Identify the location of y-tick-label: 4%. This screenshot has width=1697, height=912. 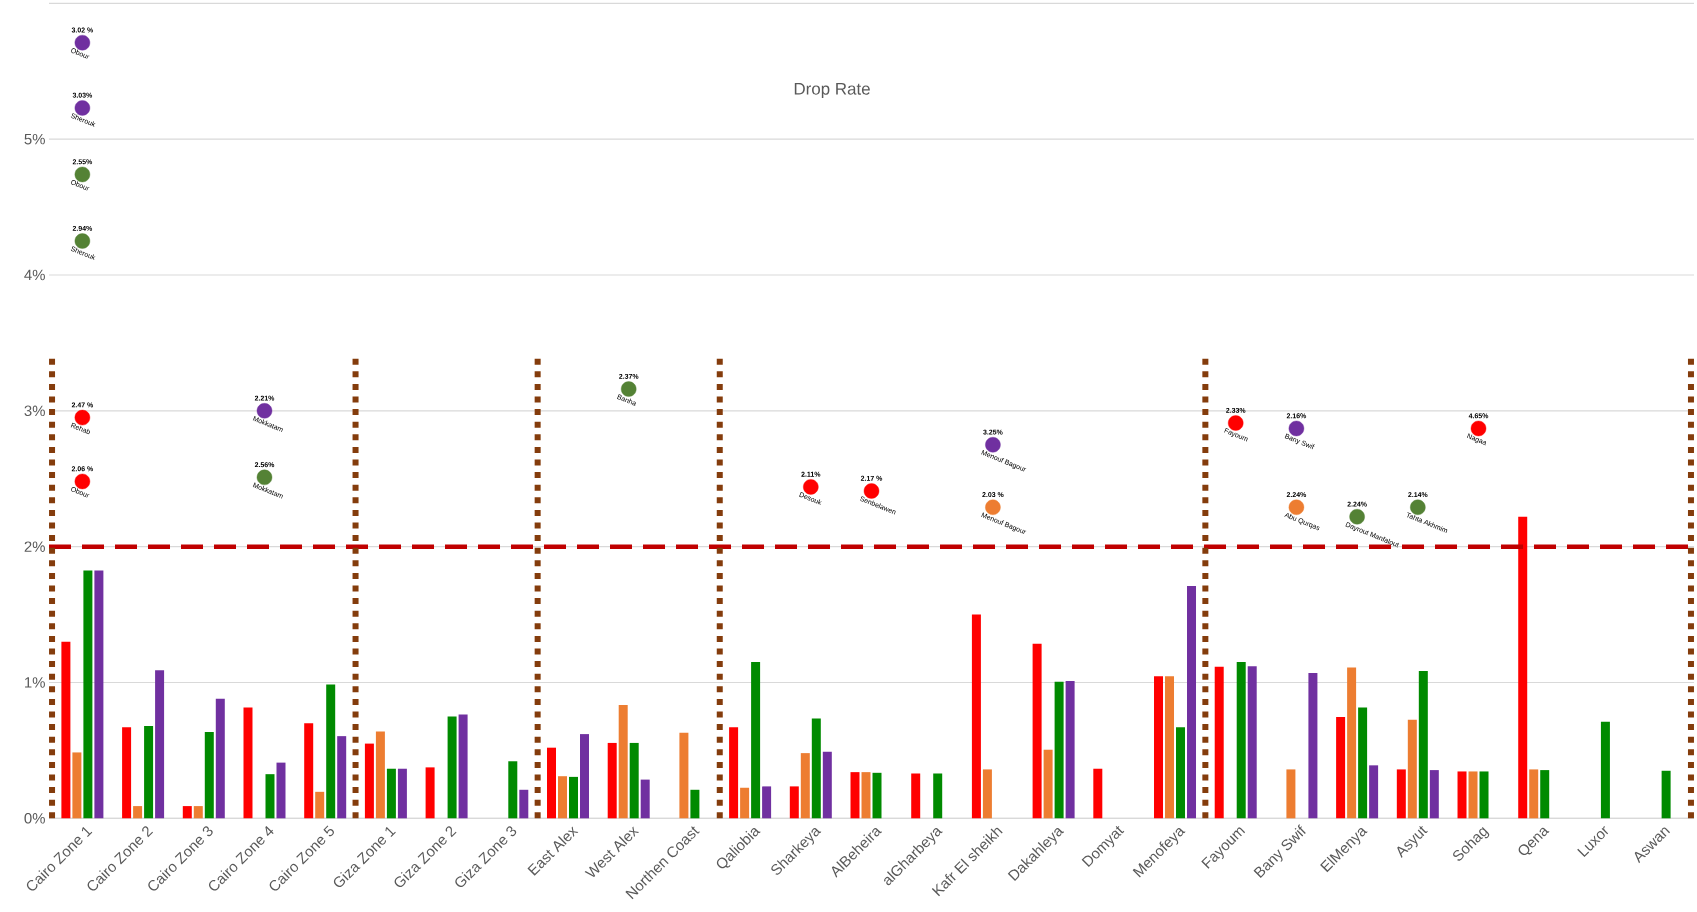
(34, 275).